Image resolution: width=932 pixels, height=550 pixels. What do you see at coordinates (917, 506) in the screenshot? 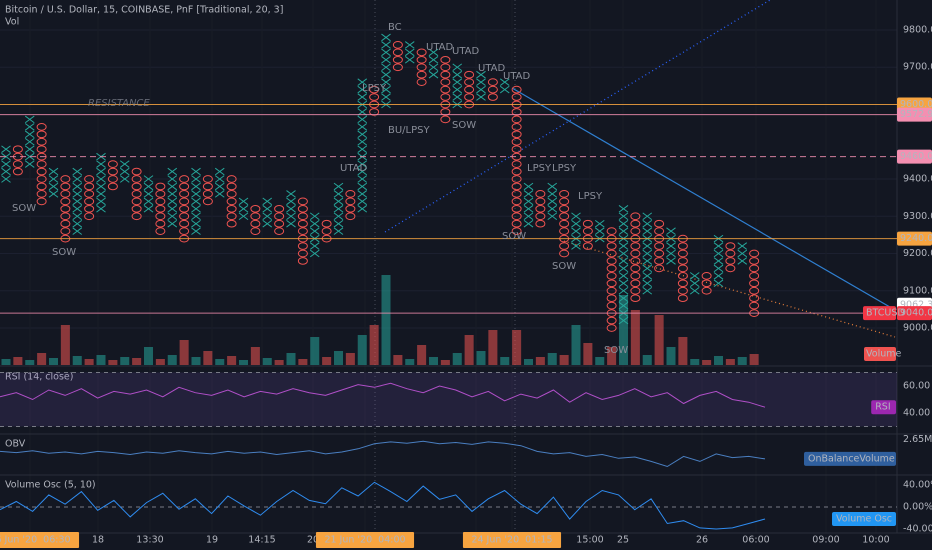
I see `y-tick-label: 0.00%` at bounding box center [917, 506].